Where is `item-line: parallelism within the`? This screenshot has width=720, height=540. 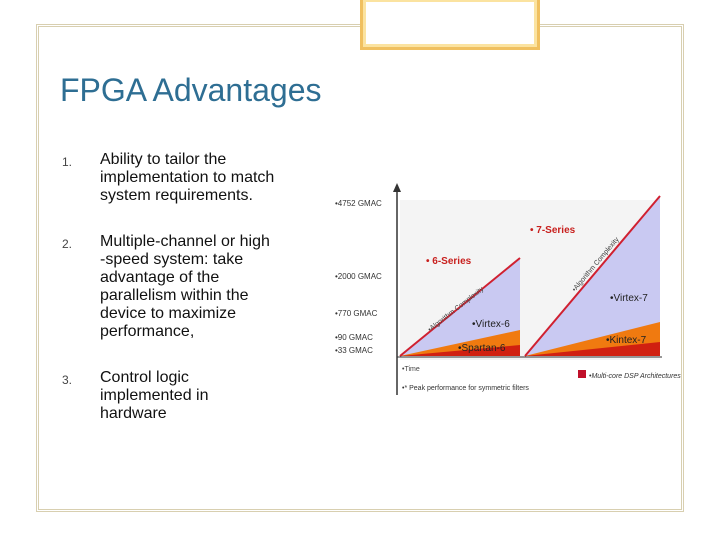
item-line: parallelism within the is located at coordinates (174, 295).